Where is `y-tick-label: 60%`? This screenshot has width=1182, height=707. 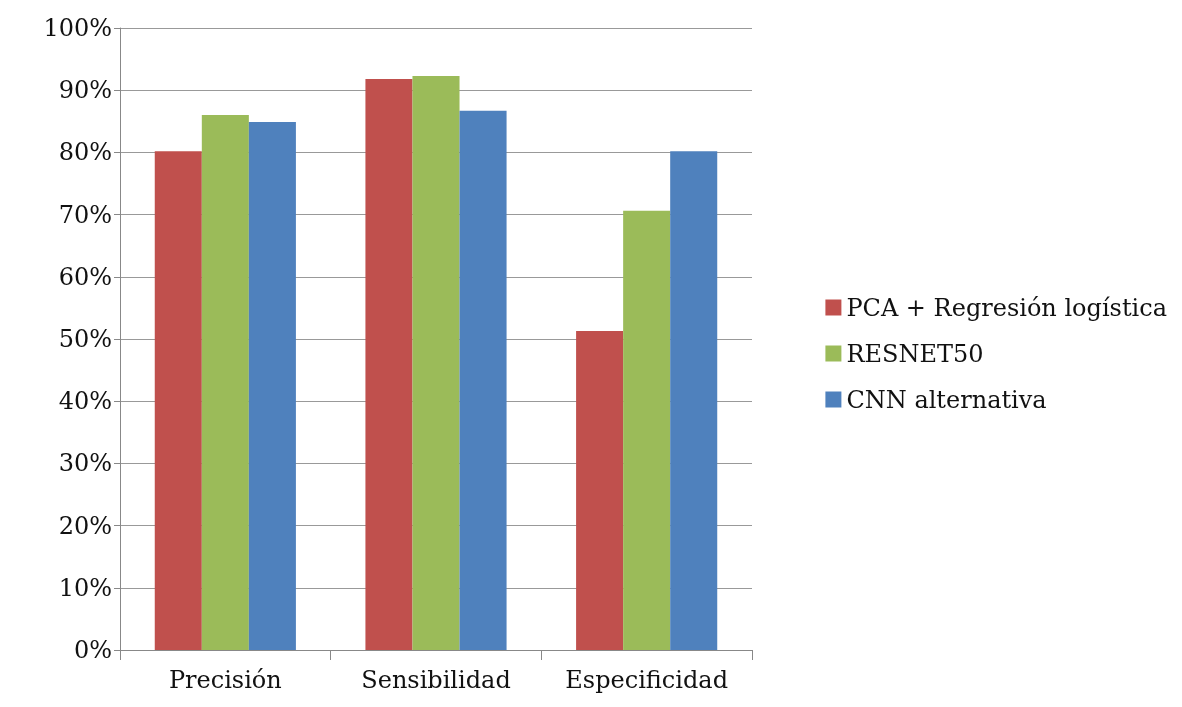 y-tick-label: 60% is located at coordinates (85, 276).